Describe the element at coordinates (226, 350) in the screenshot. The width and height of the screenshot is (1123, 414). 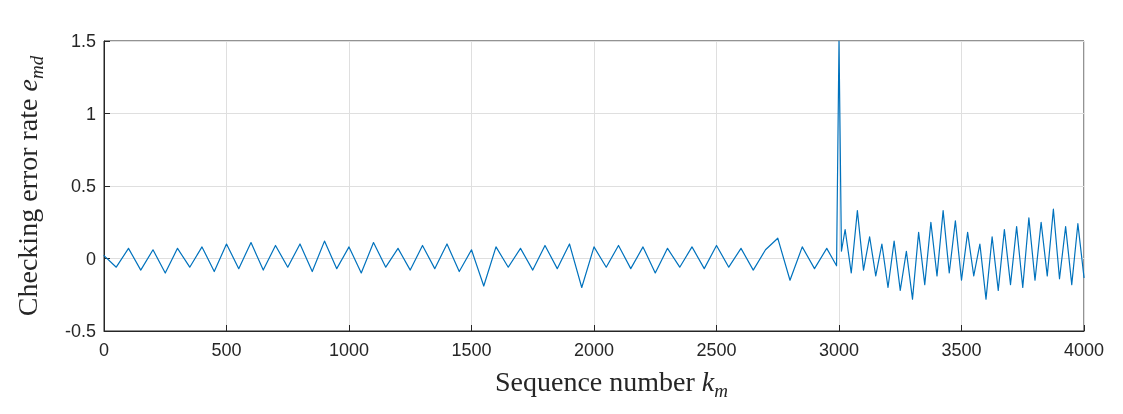
I see `x-tick-label: 500` at that location.